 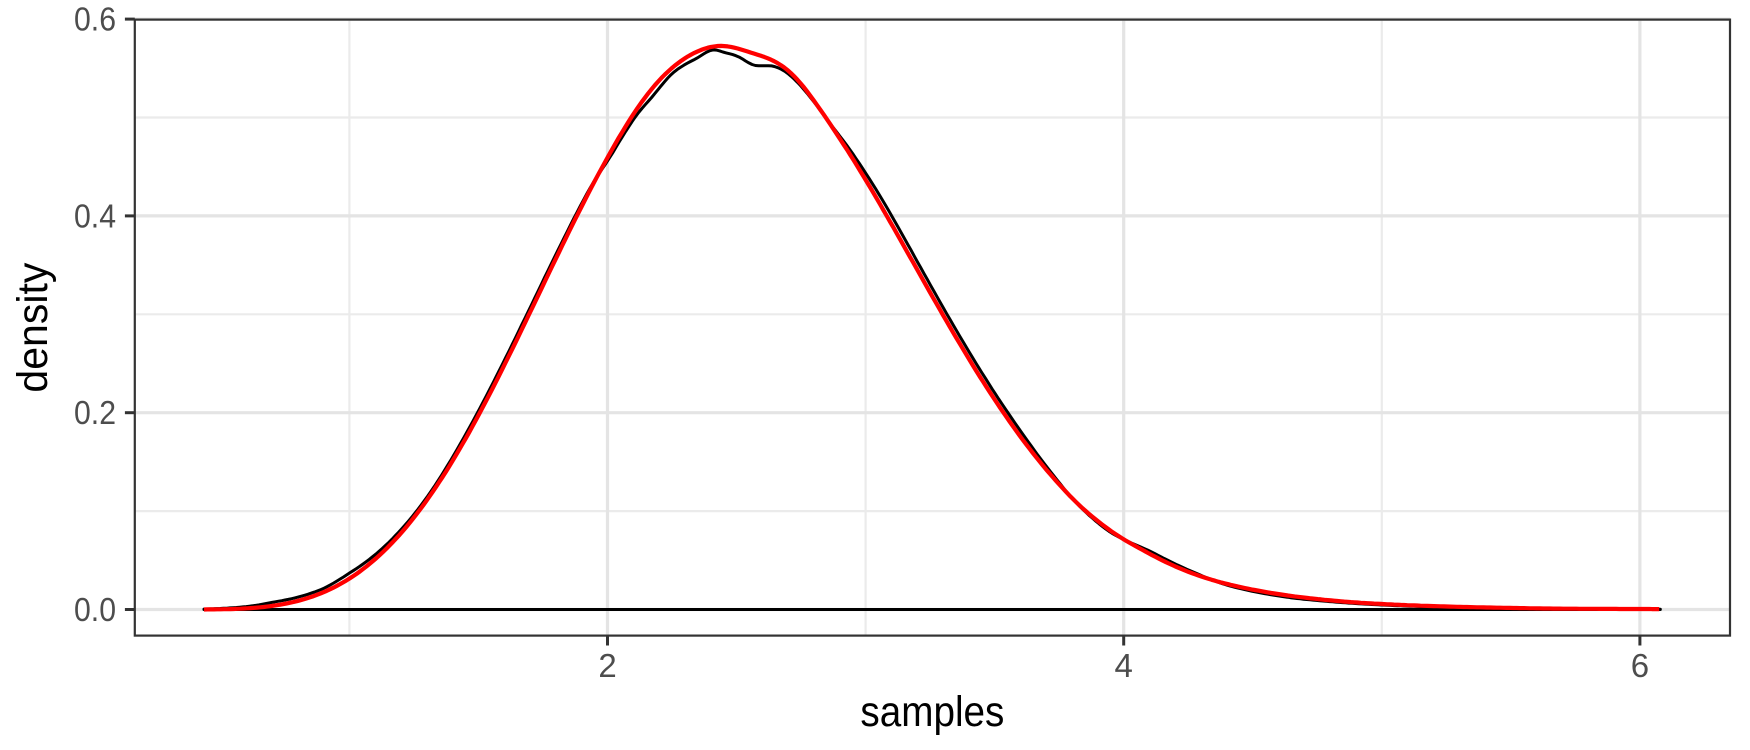 What do you see at coordinates (1640, 665) in the screenshot?
I see `svg-text: 6` at bounding box center [1640, 665].